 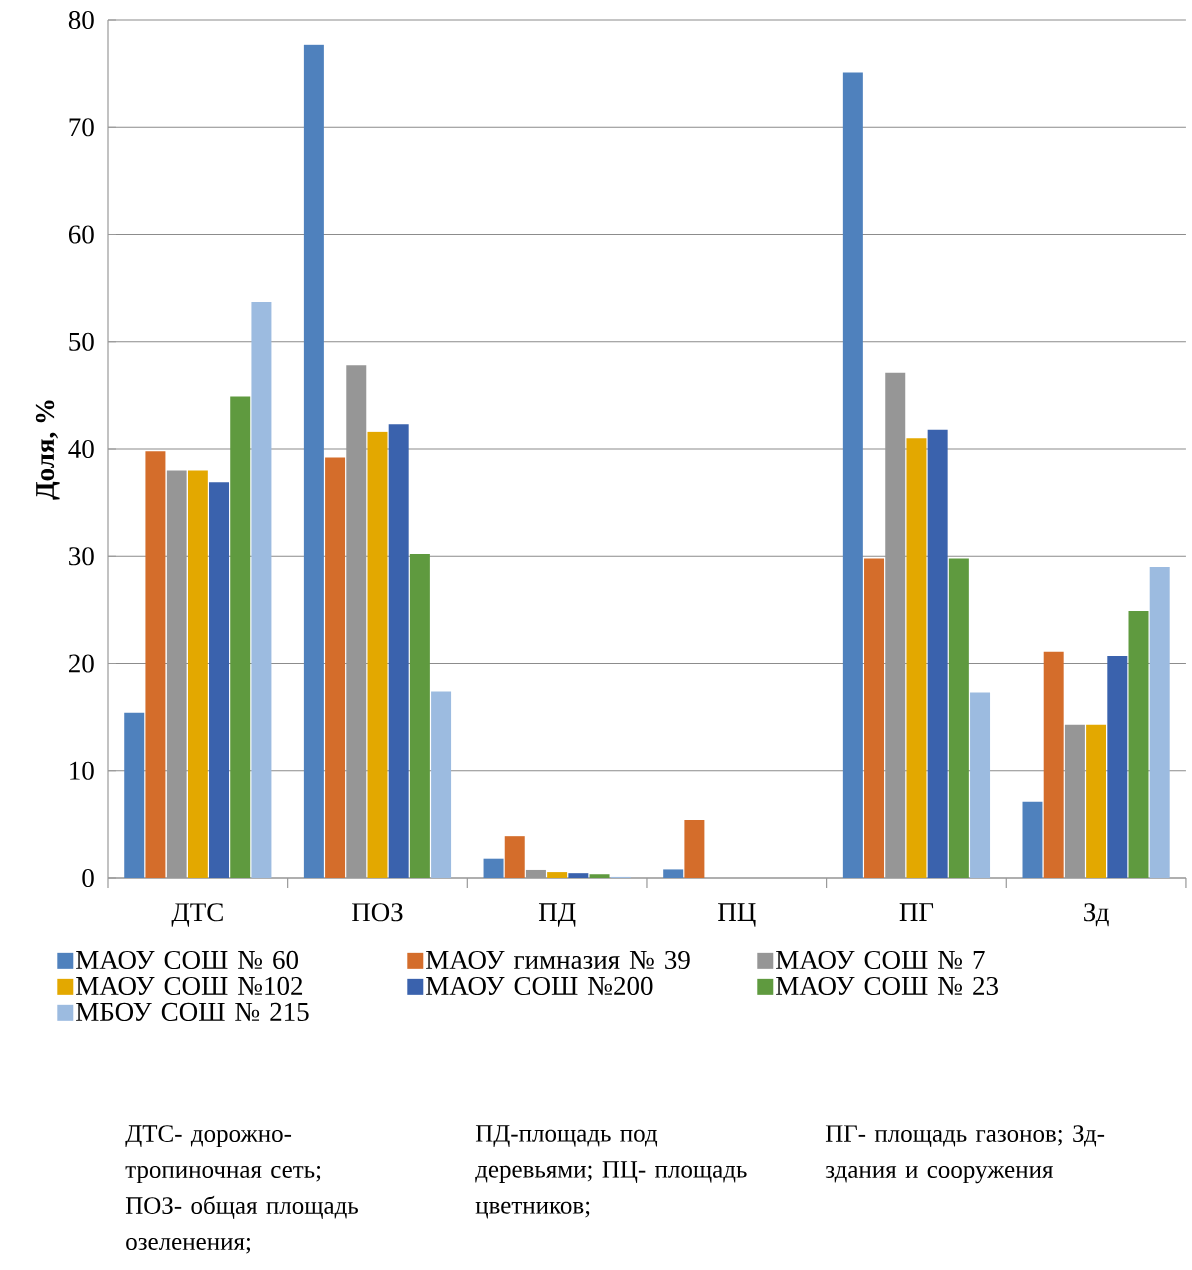 I want to click on y-tick-label: 80, so click(x=81, y=20).